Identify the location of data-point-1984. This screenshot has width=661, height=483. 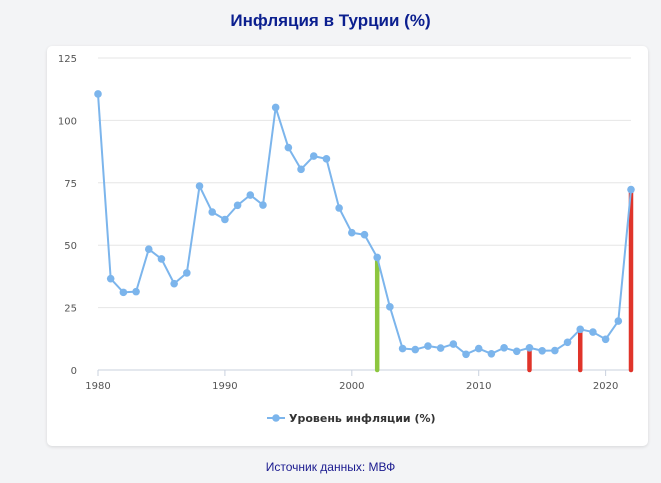
(148, 249).